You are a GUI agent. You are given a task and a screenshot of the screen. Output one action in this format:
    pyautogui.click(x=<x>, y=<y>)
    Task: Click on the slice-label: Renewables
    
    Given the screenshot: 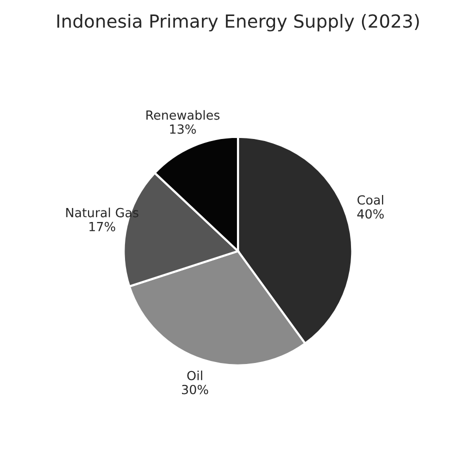 What is the action you would take?
    pyautogui.click(x=183, y=115)
    